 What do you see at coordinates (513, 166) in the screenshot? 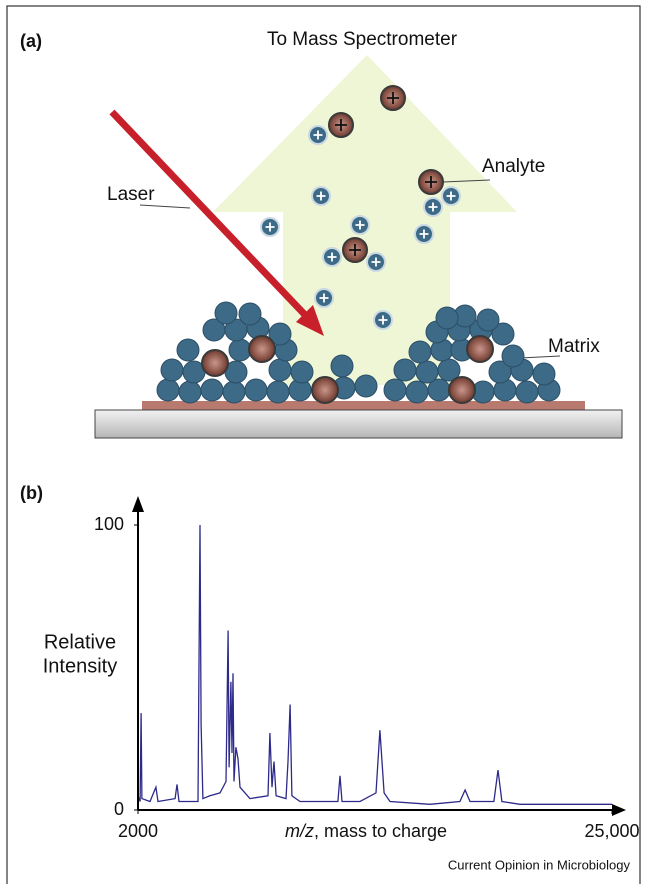
I see `analyte-label: Analyte` at bounding box center [513, 166].